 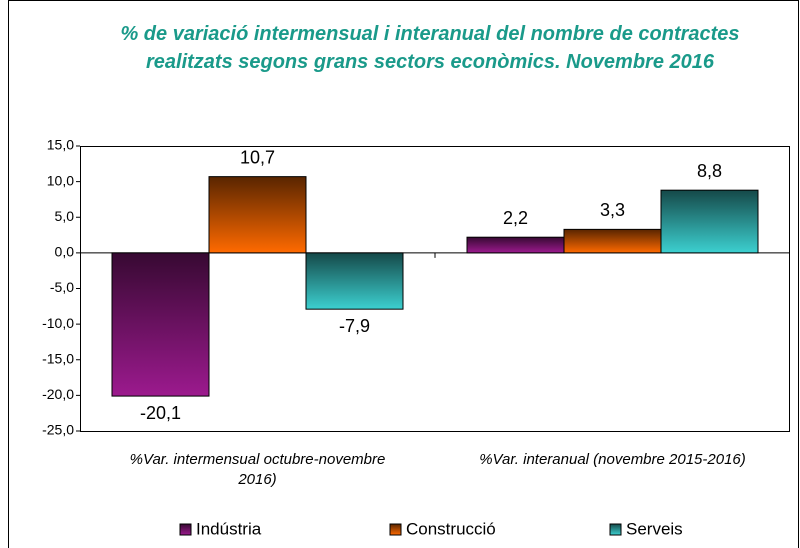 I want to click on data-label: 10,7, so click(x=257, y=157).